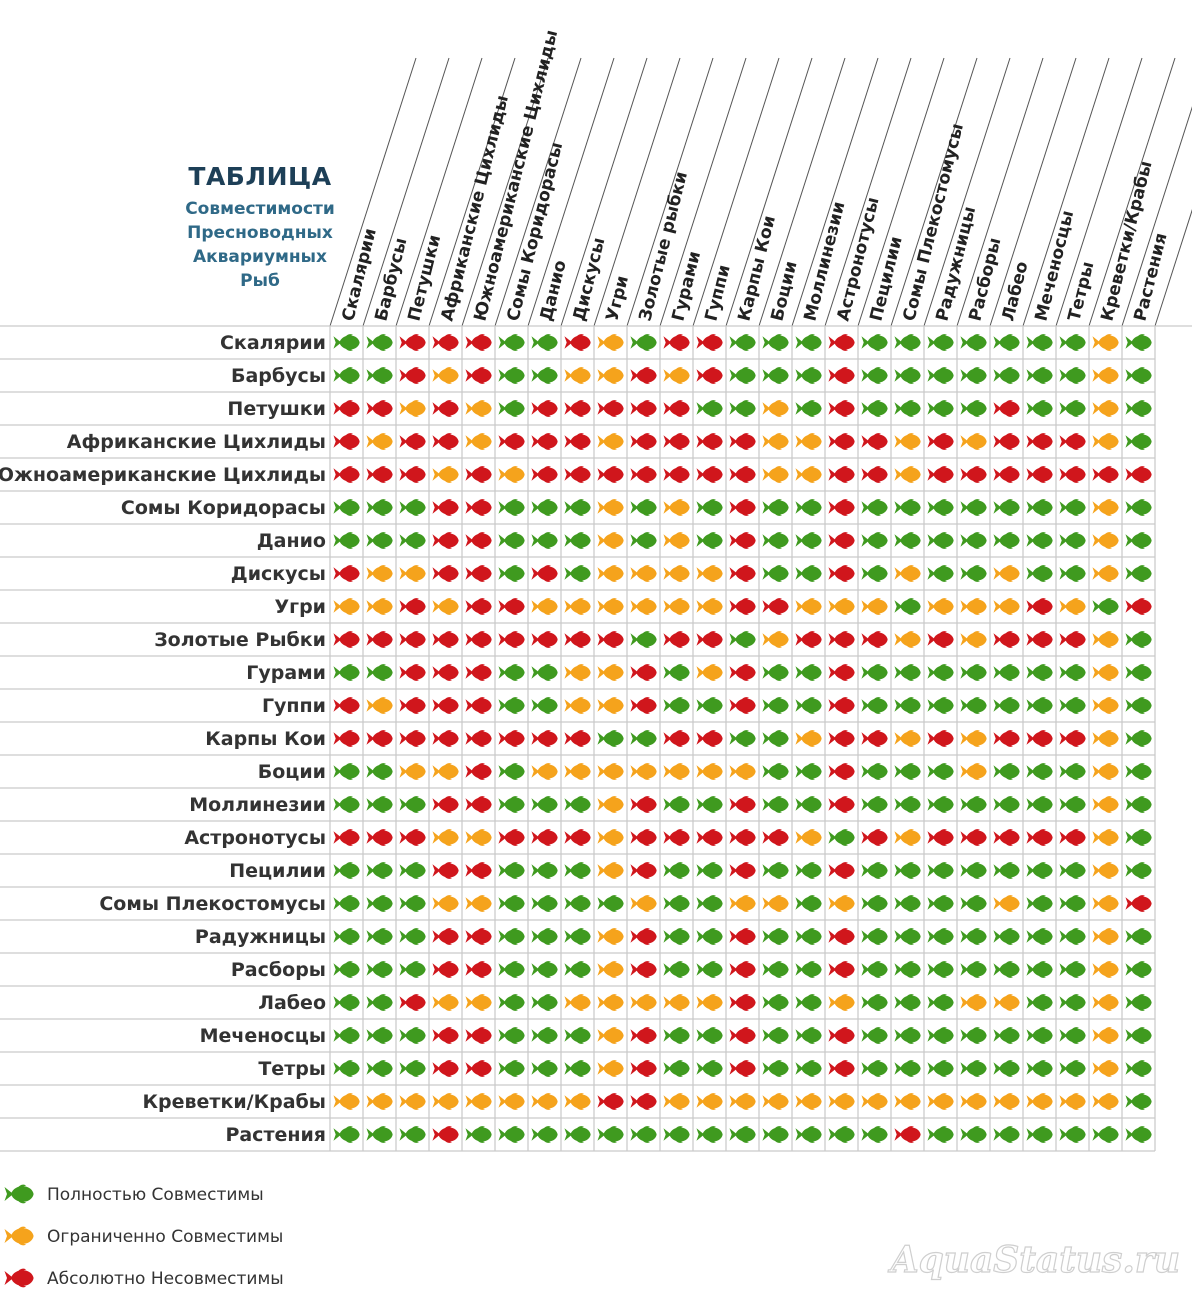 The image size is (1192, 1300). I want to click on row-label: Астронотусы, so click(255, 838).